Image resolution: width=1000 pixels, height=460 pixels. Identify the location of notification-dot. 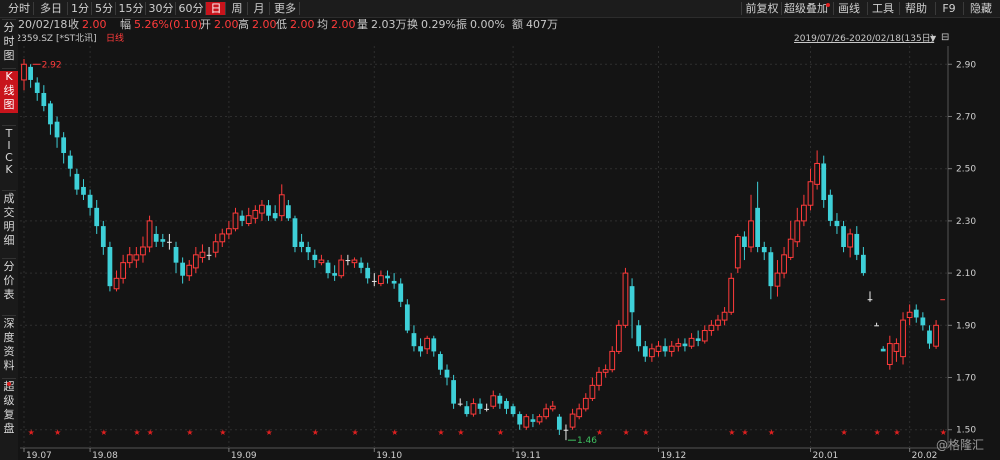
(828, 5).